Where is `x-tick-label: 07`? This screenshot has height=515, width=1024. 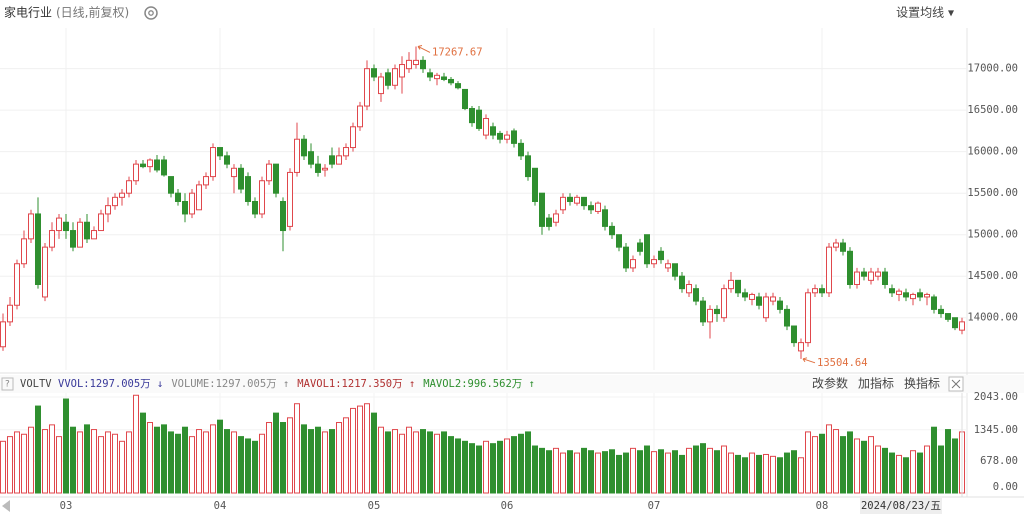 x-tick-label: 07 is located at coordinates (654, 506).